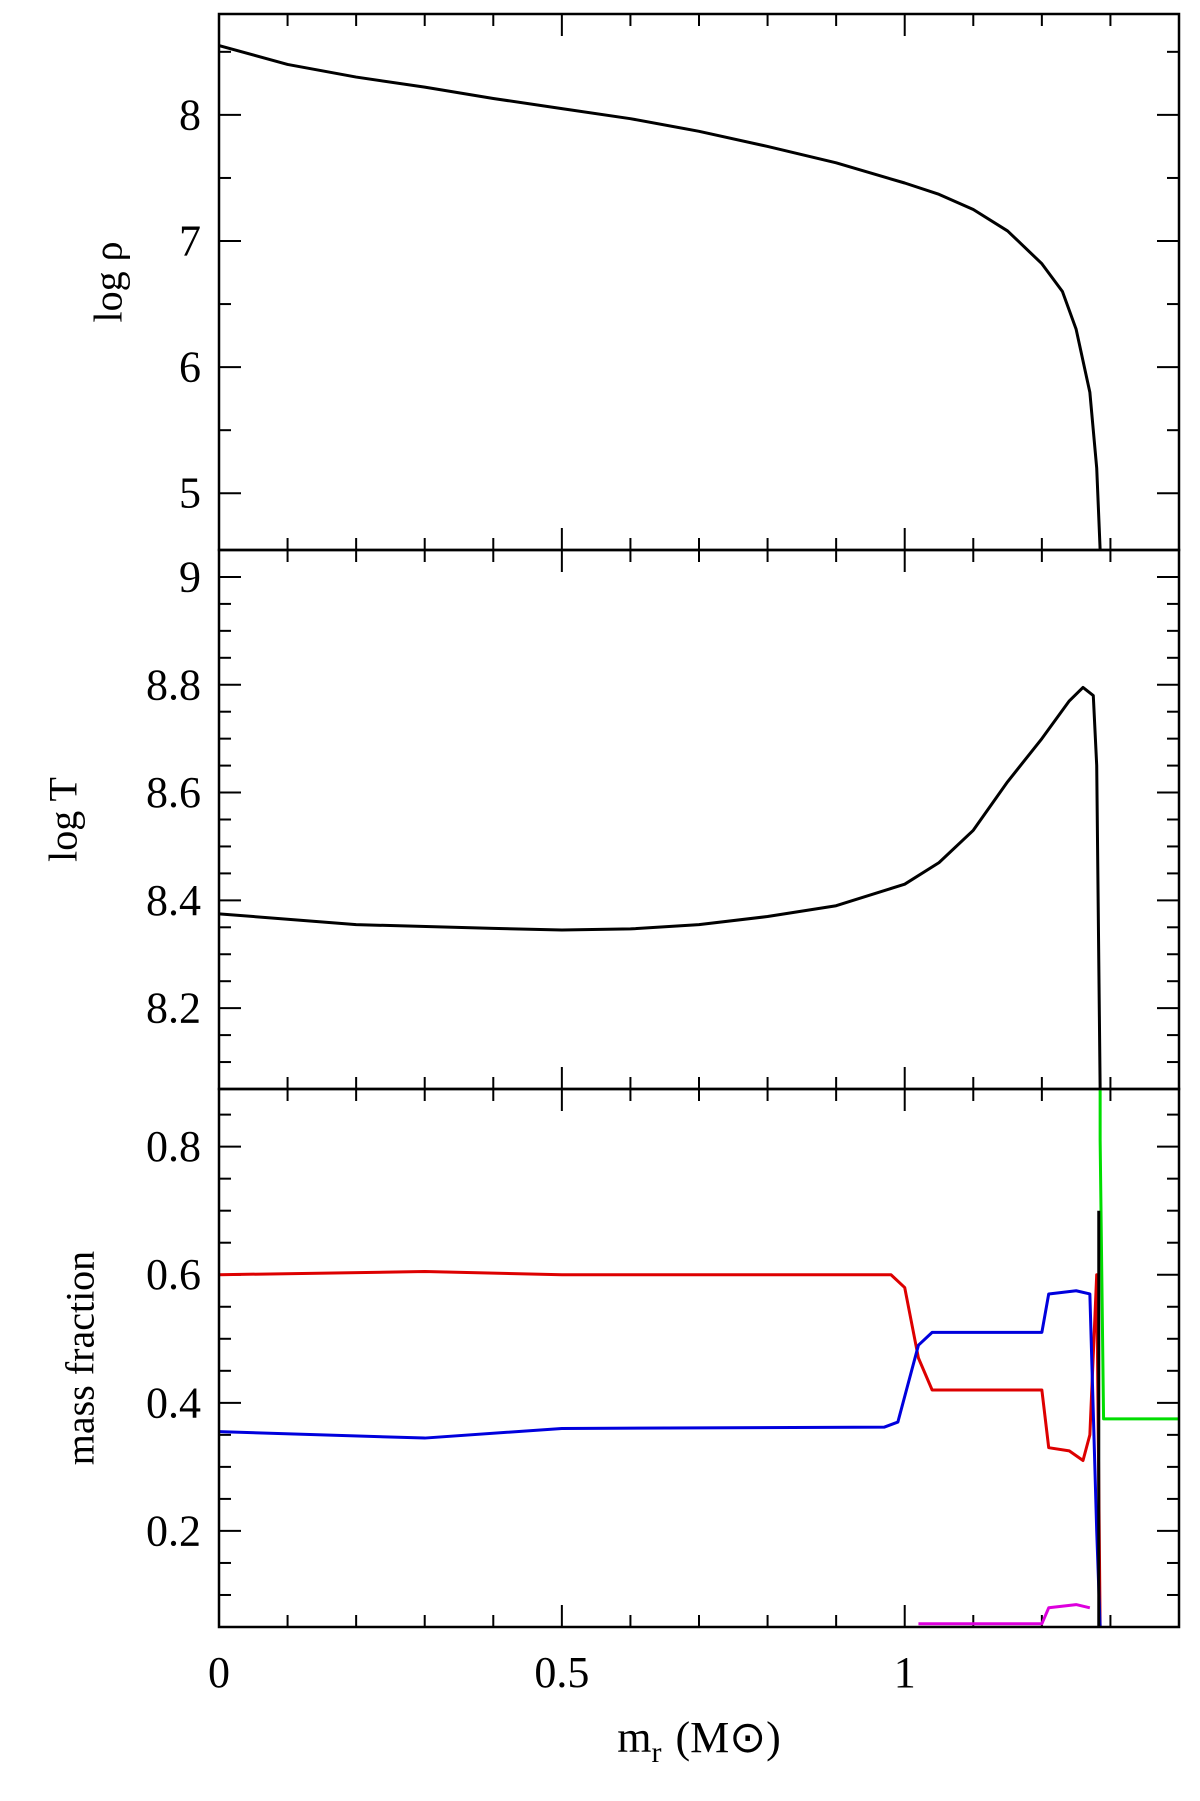  Describe the element at coordinates (190, 493) in the screenshot. I see `y-tick-label: 5` at that location.